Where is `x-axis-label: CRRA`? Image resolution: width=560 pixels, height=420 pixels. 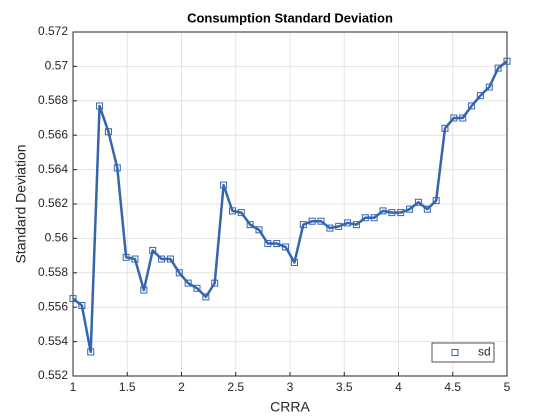
x-axis-label: CRRA is located at coordinates (290, 407).